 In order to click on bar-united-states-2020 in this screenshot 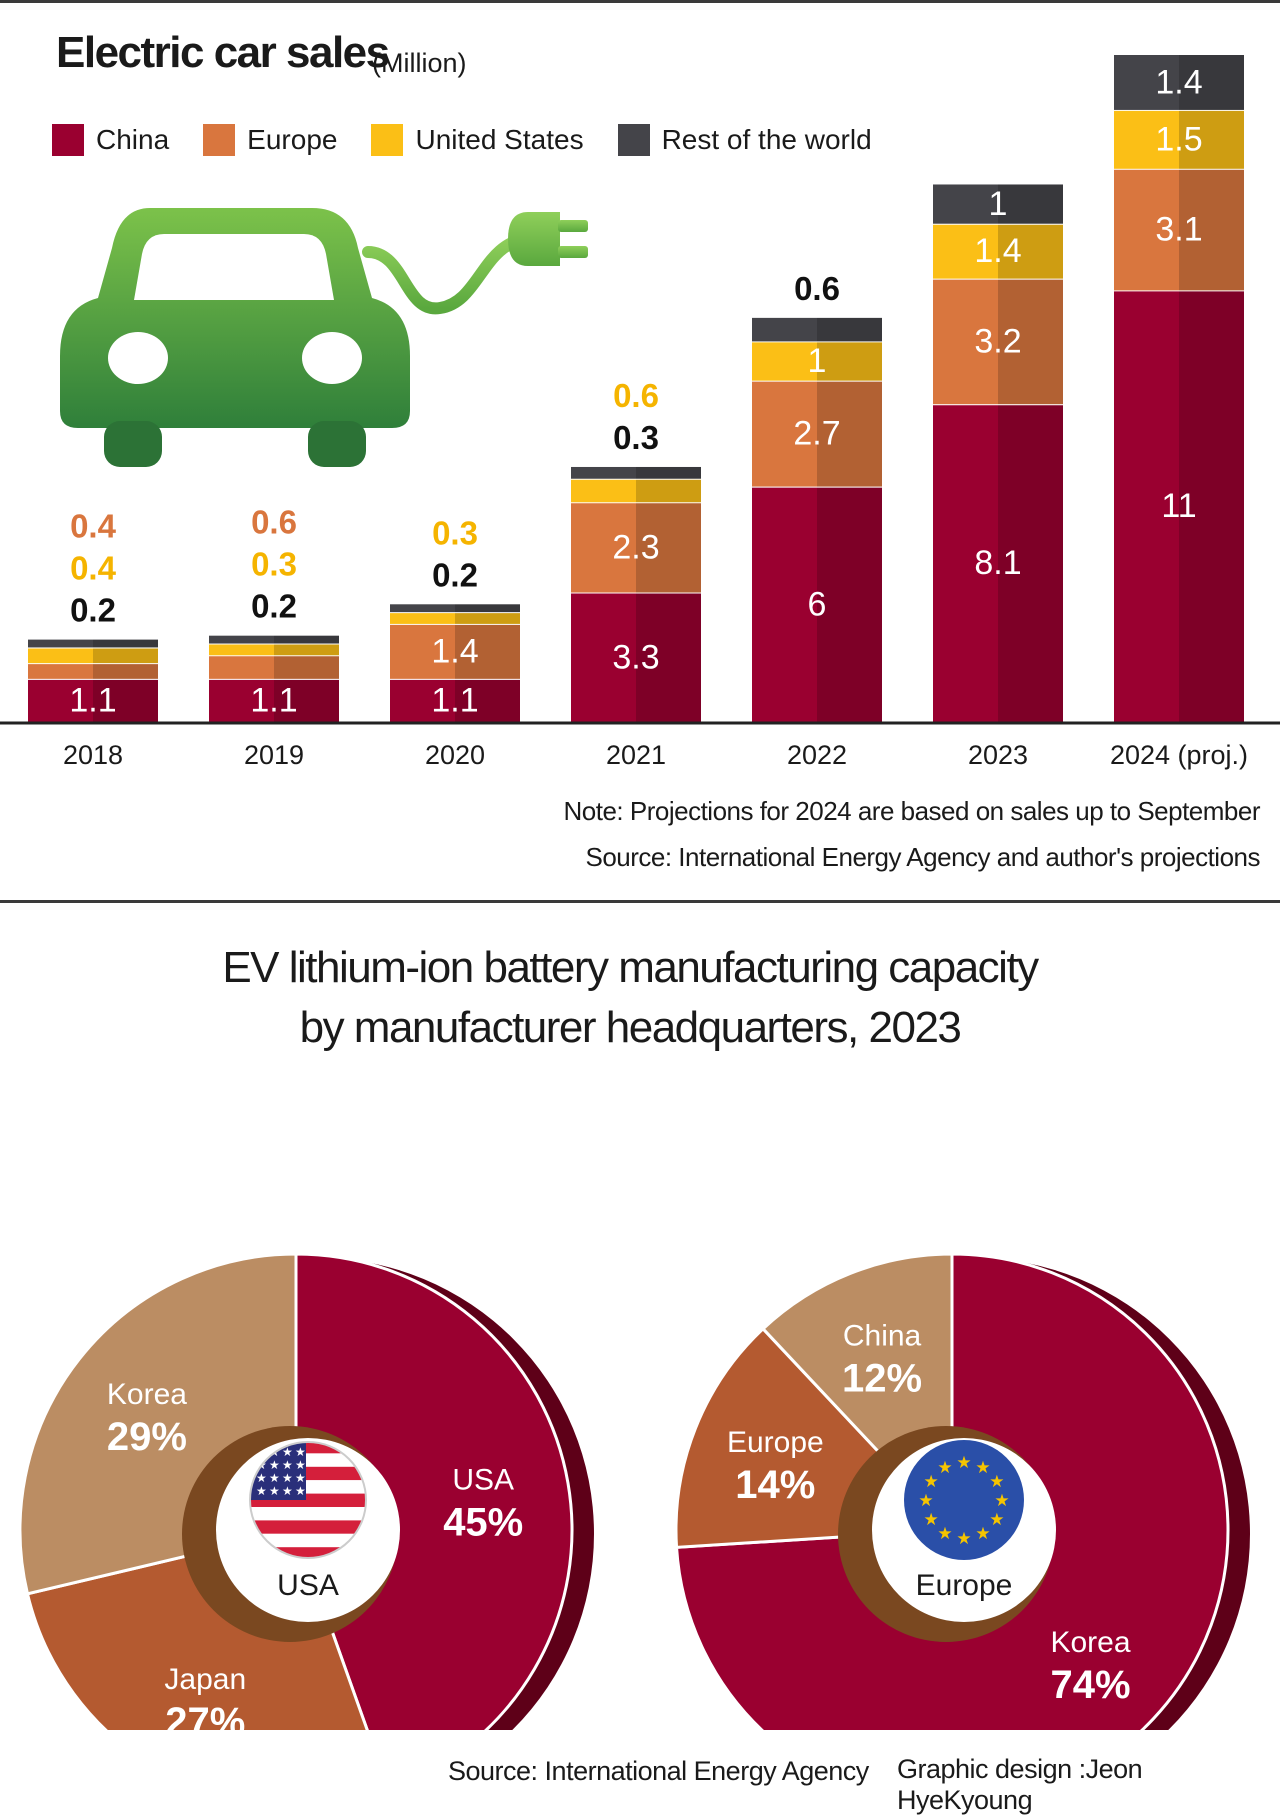, I will do `click(422, 618)`.